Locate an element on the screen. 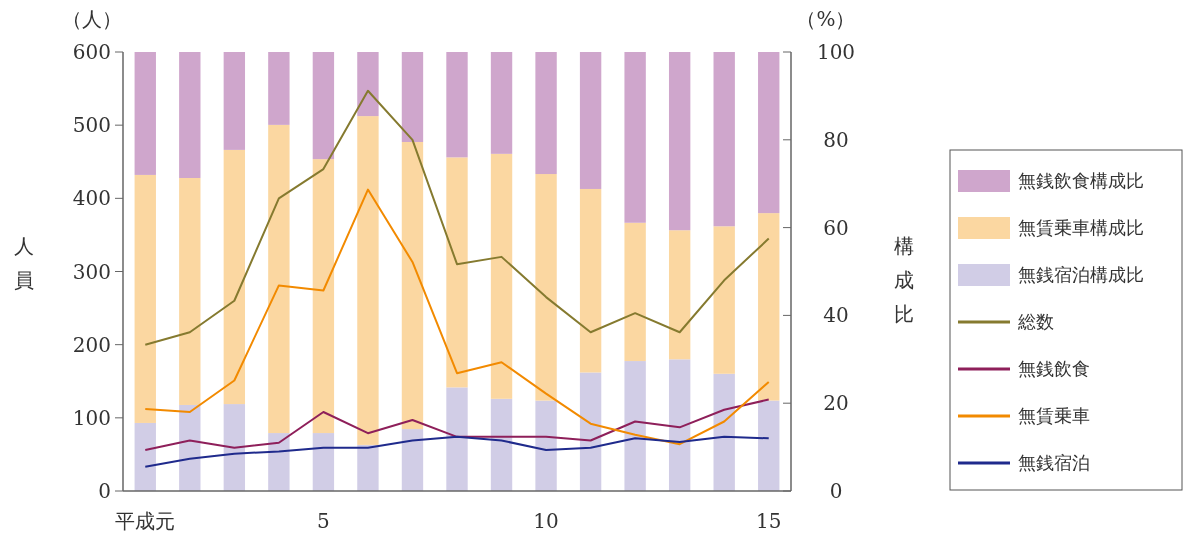 Image resolution: width=1194 pixels, height=543 pixels. y-axis-title: 人員 is located at coordinates (24, 263).